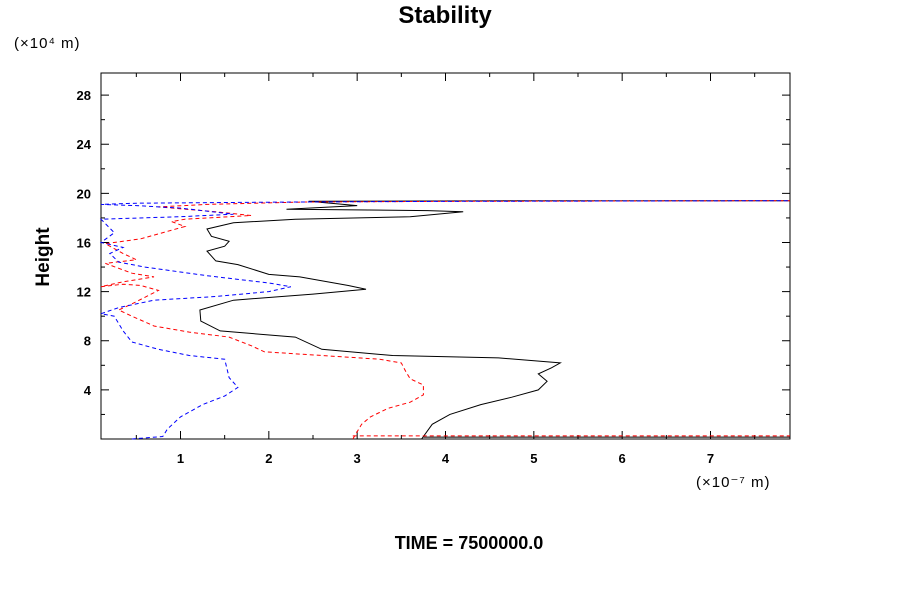 Image resolution: width=900 pixels, height=600 pixels. Describe the element at coordinates (84, 292) in the screenshot. I see `y-tick-label: 12` at that location.